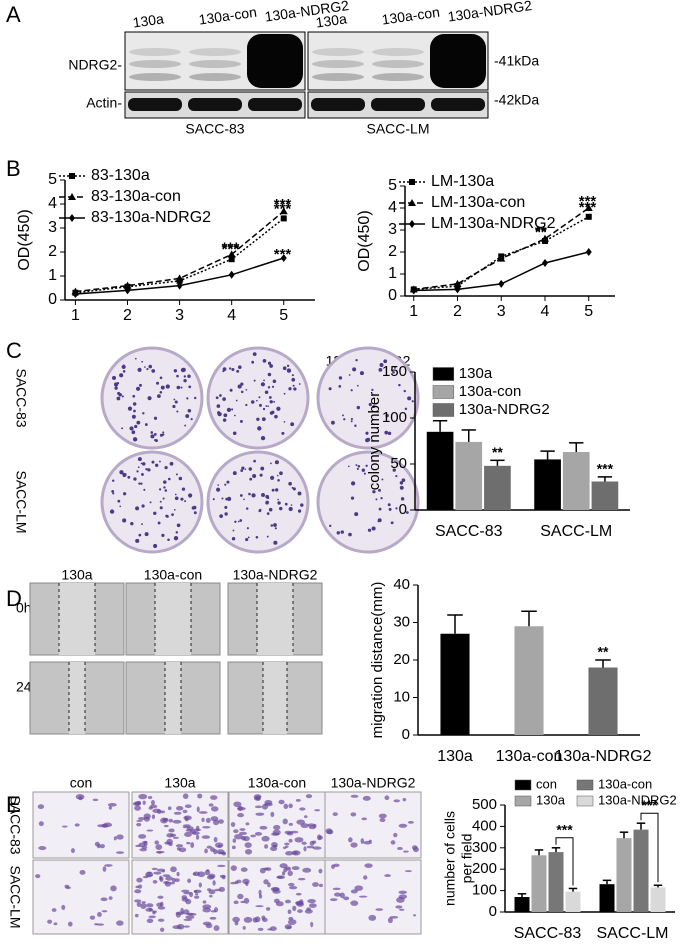 The width and height of the screenshot is (685, 944). I want to click on column-label: 130a-con, so click(173, 575).